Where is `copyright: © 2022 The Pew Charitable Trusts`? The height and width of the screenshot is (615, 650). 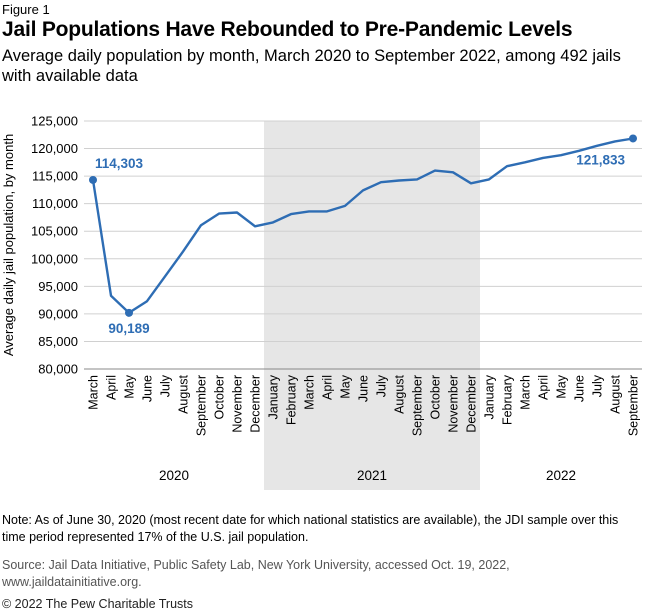 copyright: © 2022 The Pew Charitable Trusts is located at coordinates (98, 604).